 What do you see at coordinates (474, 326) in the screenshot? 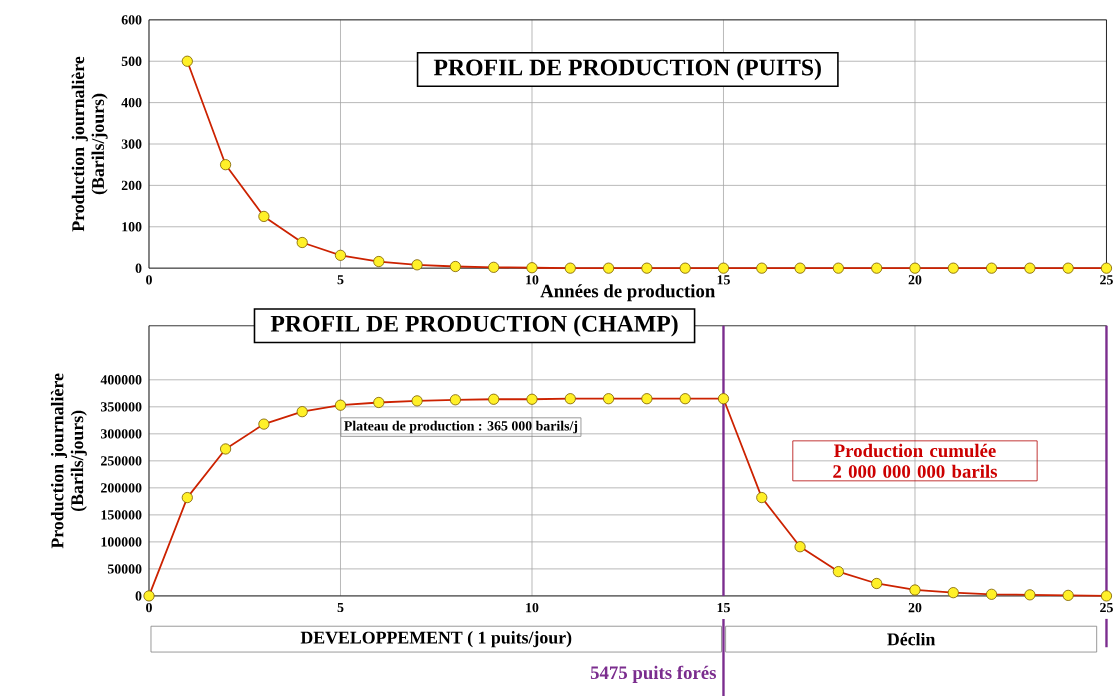
I see `chart-title: PROFIL DE PRODUCTION (CHAMP)` at bounding box center [474, 326].